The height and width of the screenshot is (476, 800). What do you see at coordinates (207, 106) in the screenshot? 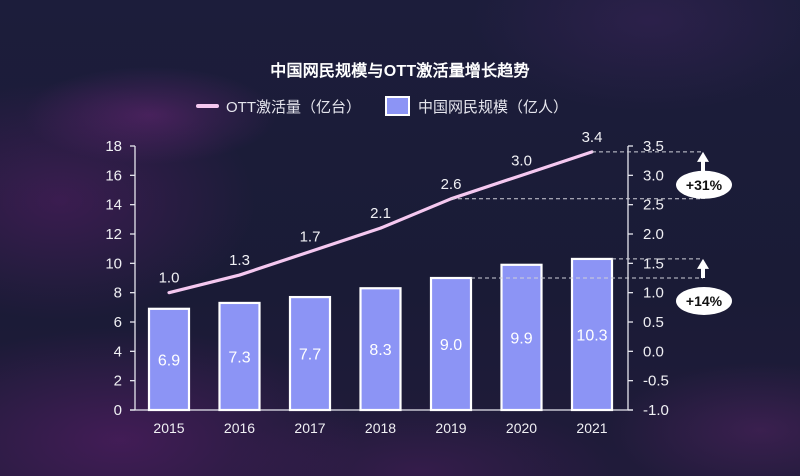
I see `legend-line-swatch-icon` at bounding box center [207, 106].